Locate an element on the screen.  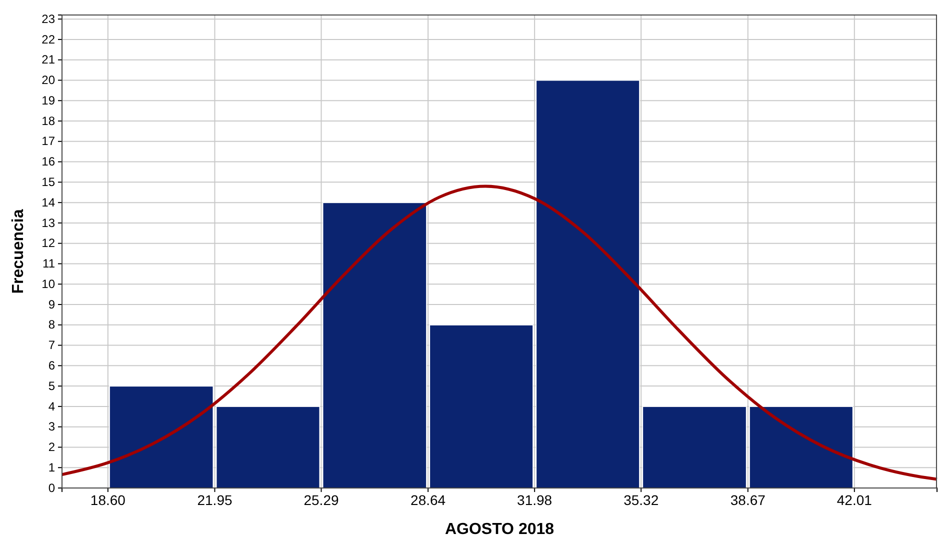
y-tick-label: 3 is located at coordinates (52, 427).